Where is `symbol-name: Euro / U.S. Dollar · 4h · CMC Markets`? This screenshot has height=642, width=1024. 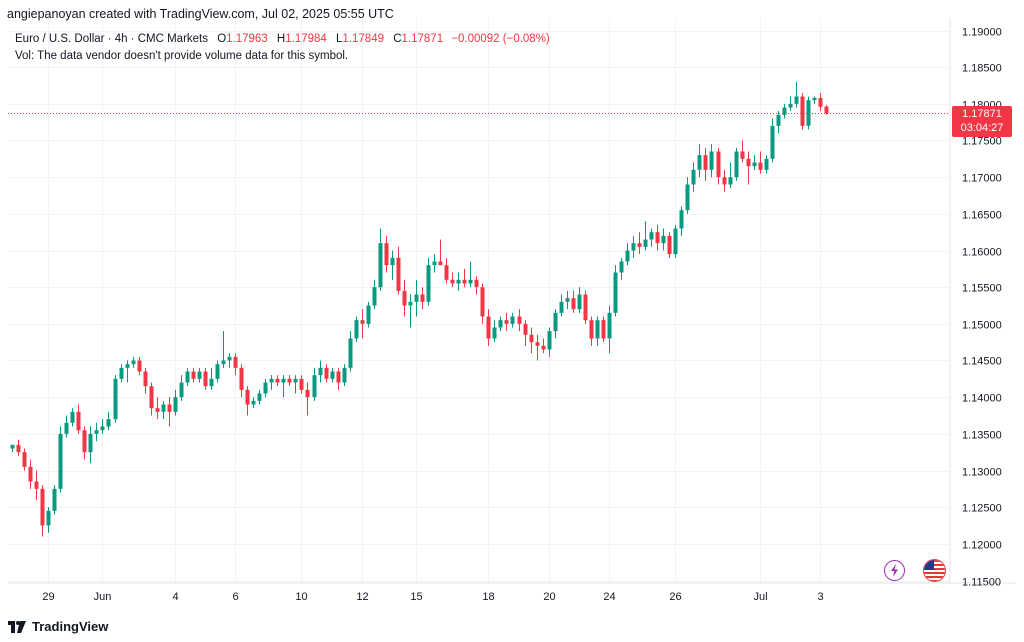
symbol-name: Euro / U.S. Dollar · 4h · CMC Markets is located at coordinates (111, 39).